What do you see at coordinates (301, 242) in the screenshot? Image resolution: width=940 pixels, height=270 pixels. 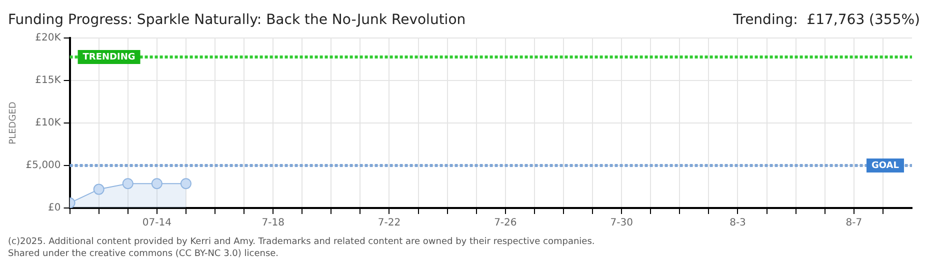 I see `text: (c)2025. Additional content provided by Kerri and Amy. Trademarks and related content are owned by their respective companies.` at bounding box center [301, 242].